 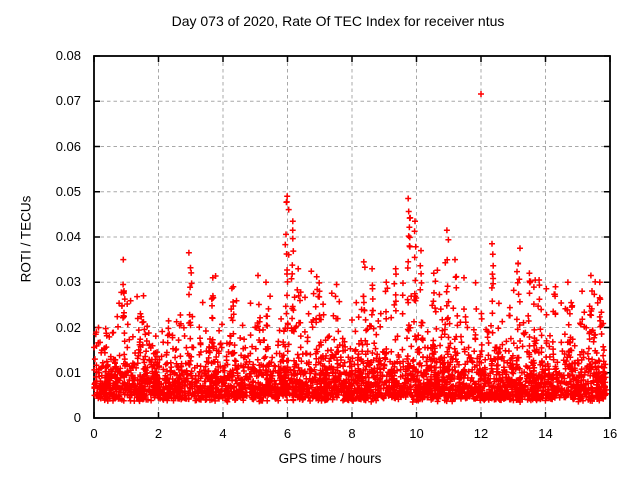 I want to click on x-tick-label: 2, so click(x=158, y=433).